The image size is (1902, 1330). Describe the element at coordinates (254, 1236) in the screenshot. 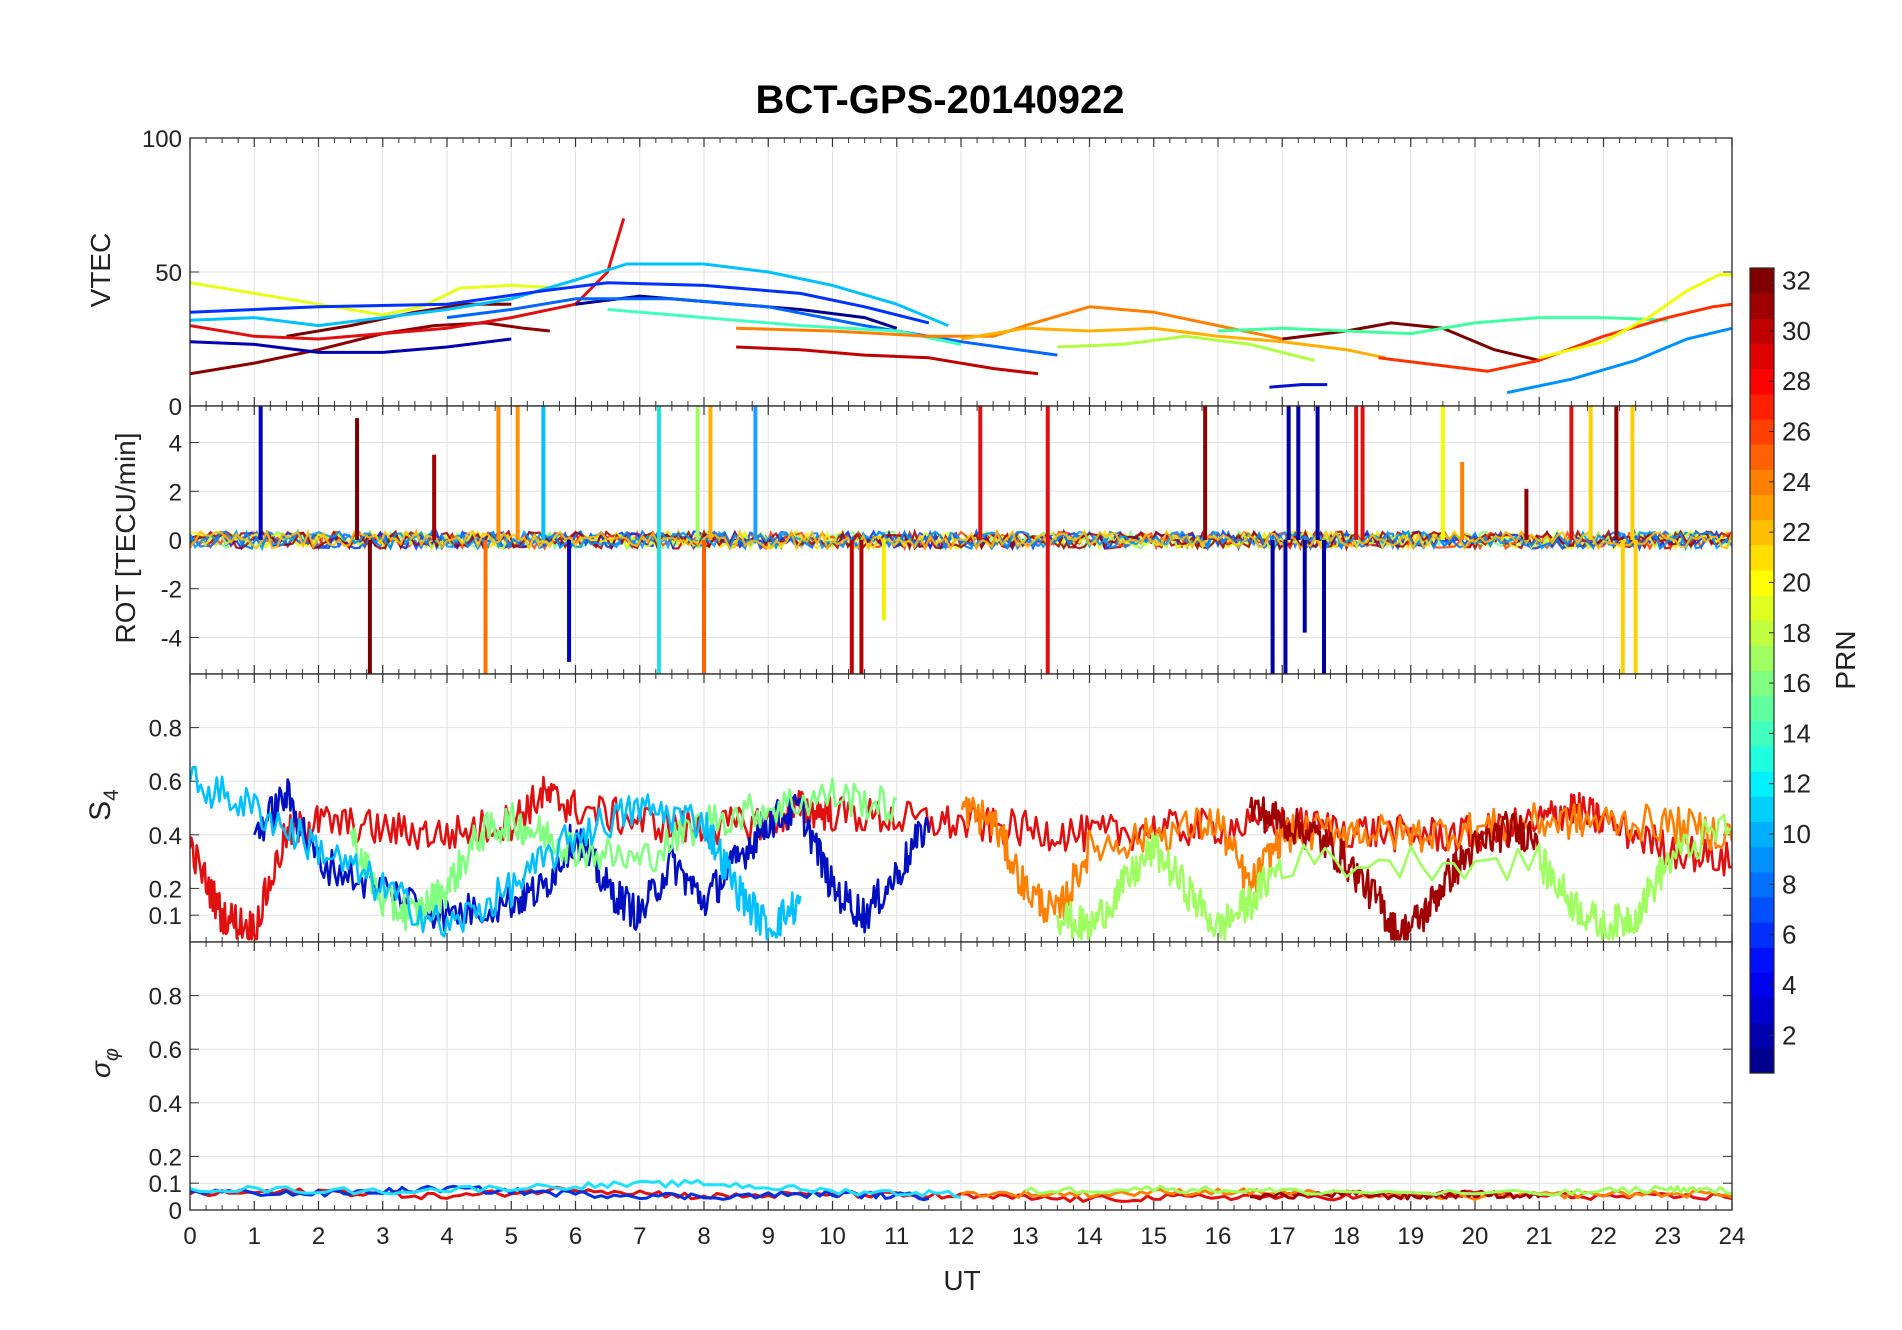

I see `x-tick-label: 1` at that location.